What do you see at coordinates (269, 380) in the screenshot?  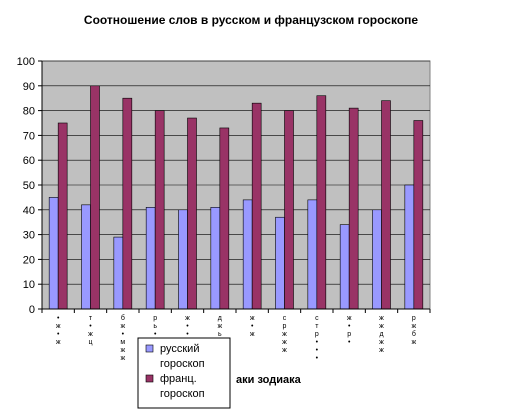 I see `x-axis-title: аки зодиака` at bounding box center [269, 380].